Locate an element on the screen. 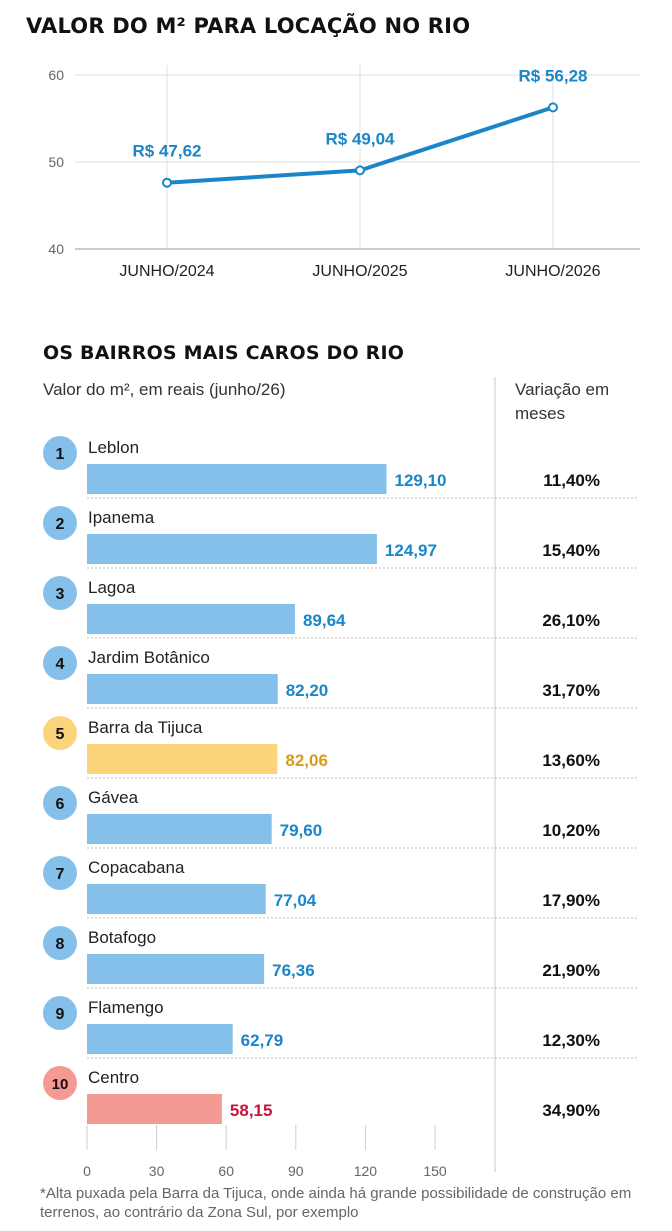 Image resolution: width=672 pixels, height=1231 pixels. neighborhood-name: Lagoa is located at coordinates (112, 587).